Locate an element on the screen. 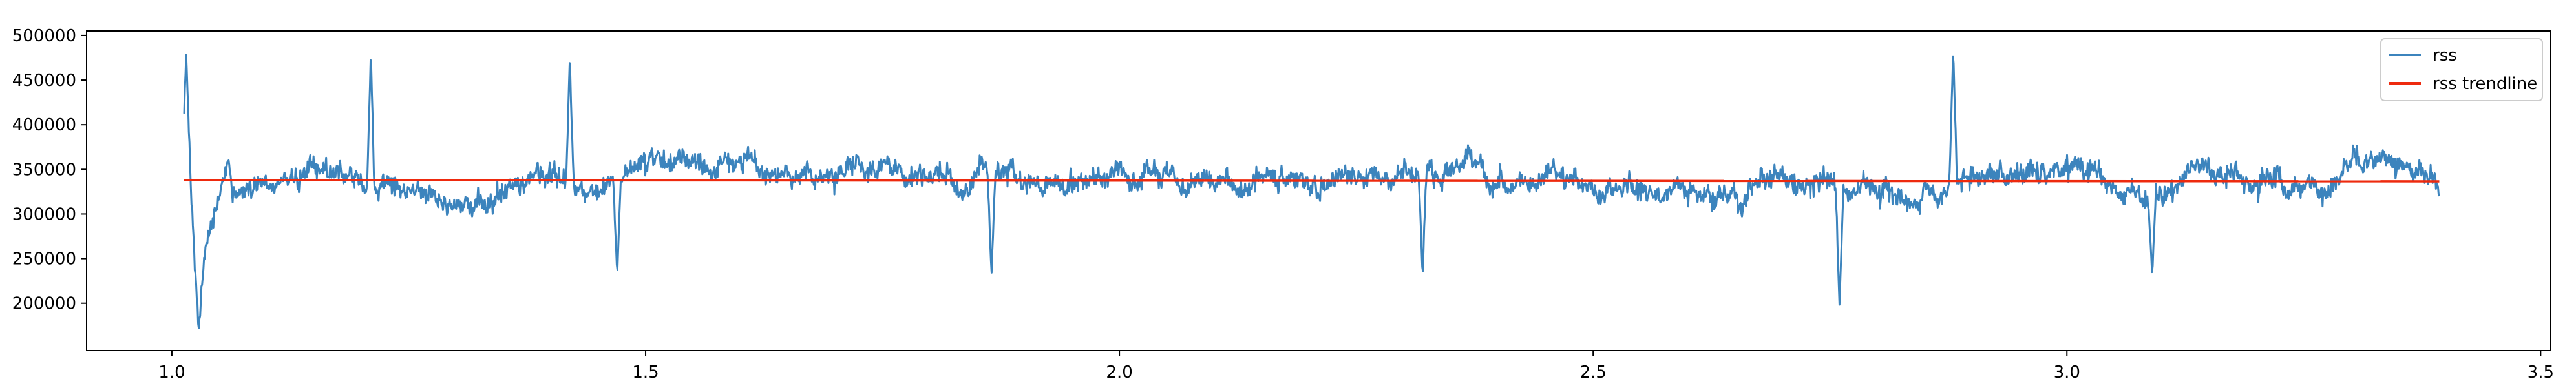 Image resolution: width=2576 pixels, height=388 pixels. legend: rss rss trendline is located at coordinates (2461, 69).